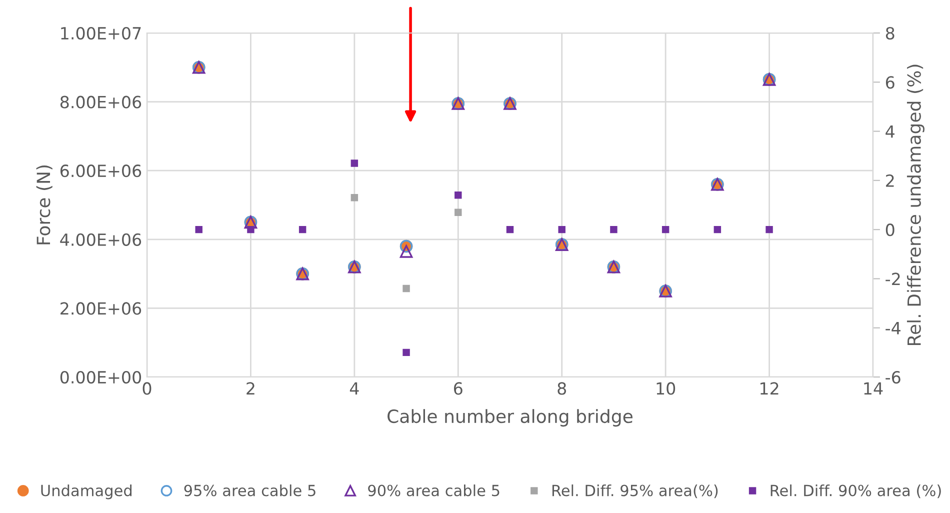  What do you see at coordinates (101, 377) in the screenshot?
I see `y-tick-label: 0.00E+00` at bounding box center [101, 377].